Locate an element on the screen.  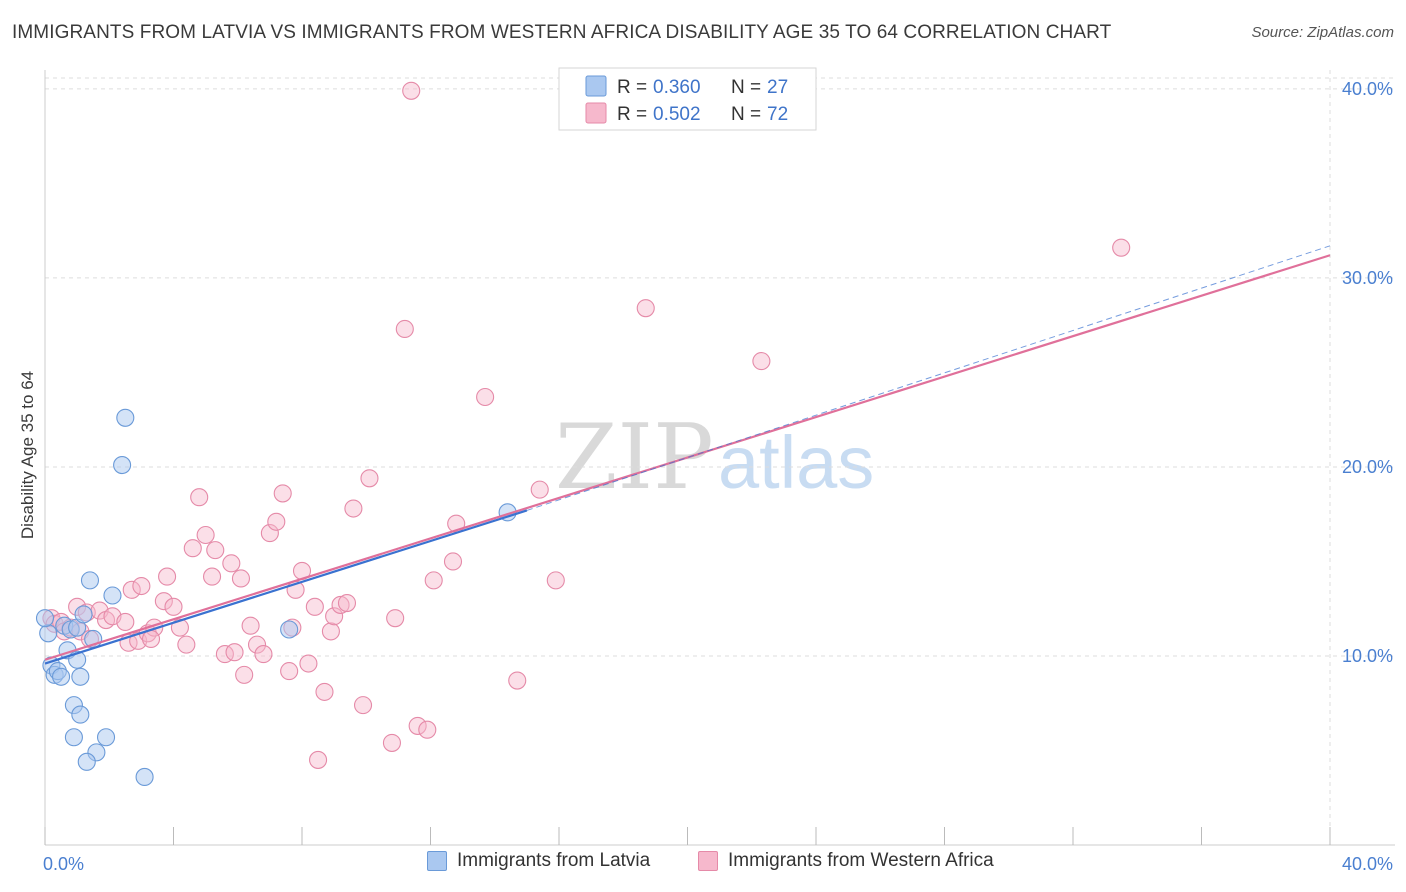
legend-box: R = 0.360 N = 27 R = 0.502 N = 72 is located at coordinates (687, 99).